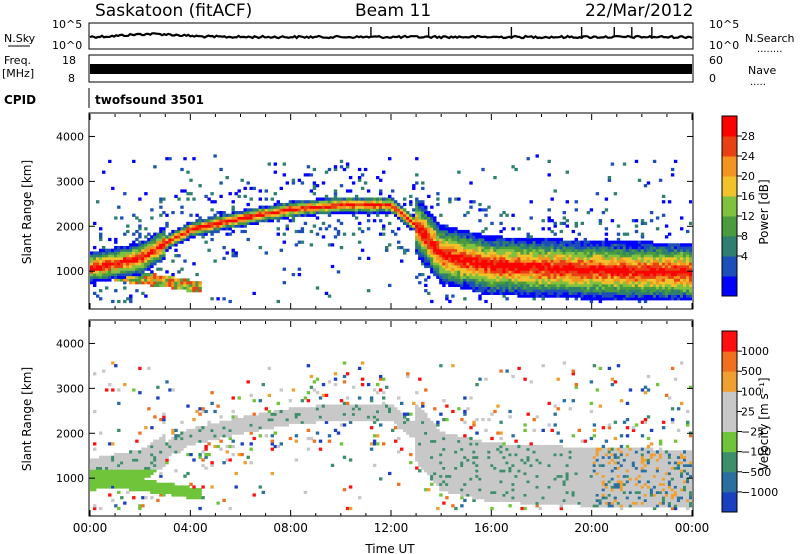 The width and height of the screenshot is (800, 554). What do you see at coordinates (71, 78) in the screenshot?
I see `freq-tick-bottom: 8` at bounding box center [71, 78].